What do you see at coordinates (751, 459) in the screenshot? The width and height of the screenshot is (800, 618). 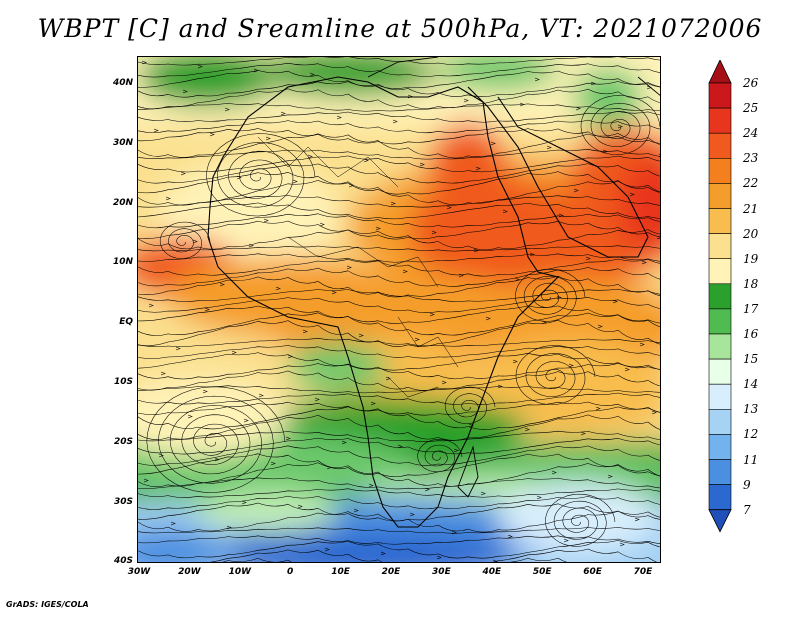 I see `colorbar-tick-label: 11` at bounding box center [751, 459].